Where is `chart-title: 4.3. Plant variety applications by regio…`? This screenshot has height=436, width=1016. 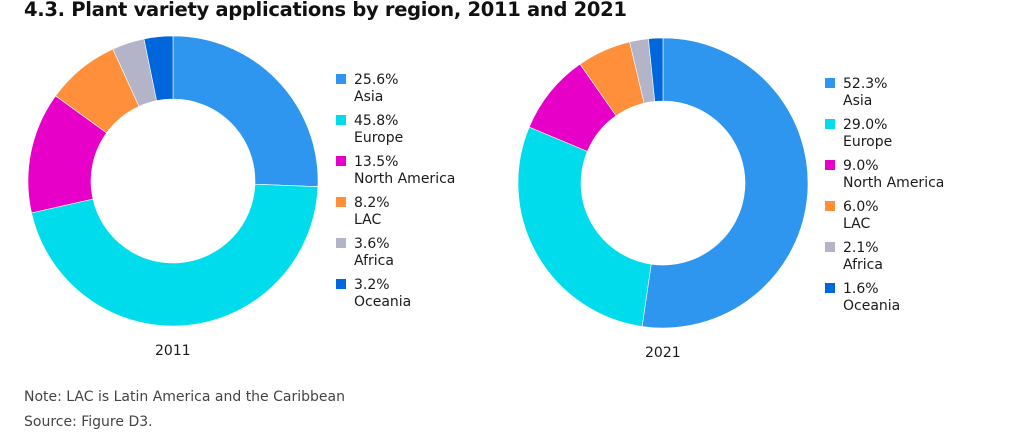
chart-title: 4.3. Plant variety applications by regio… is located at coordinates (325, 10).